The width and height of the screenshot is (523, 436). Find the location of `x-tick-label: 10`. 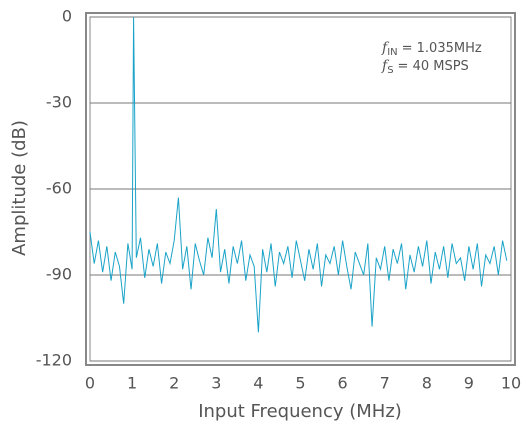

x-tick-label: 10 is located at coordinates (511, 383).